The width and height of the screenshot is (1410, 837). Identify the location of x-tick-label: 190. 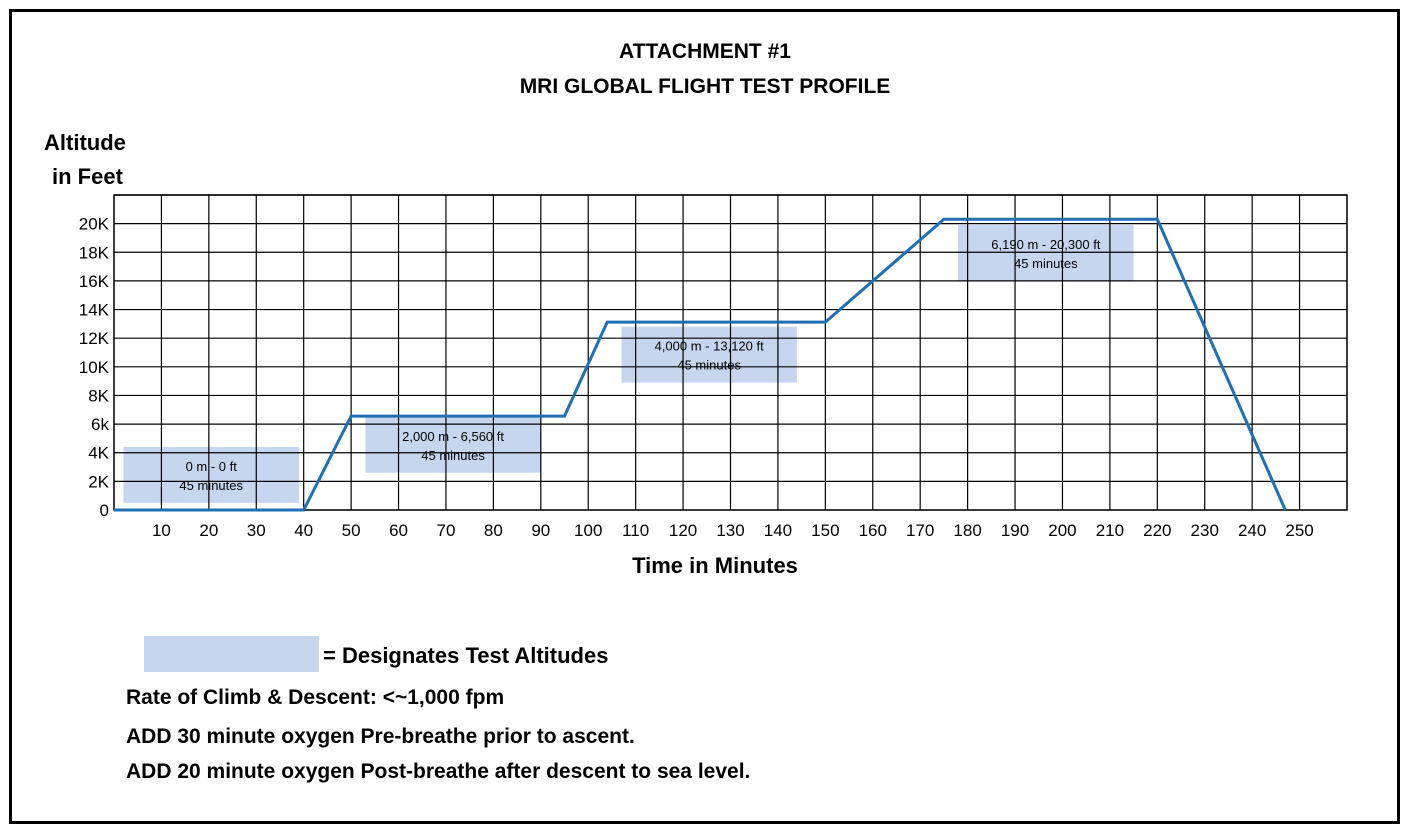
(1015, 530).